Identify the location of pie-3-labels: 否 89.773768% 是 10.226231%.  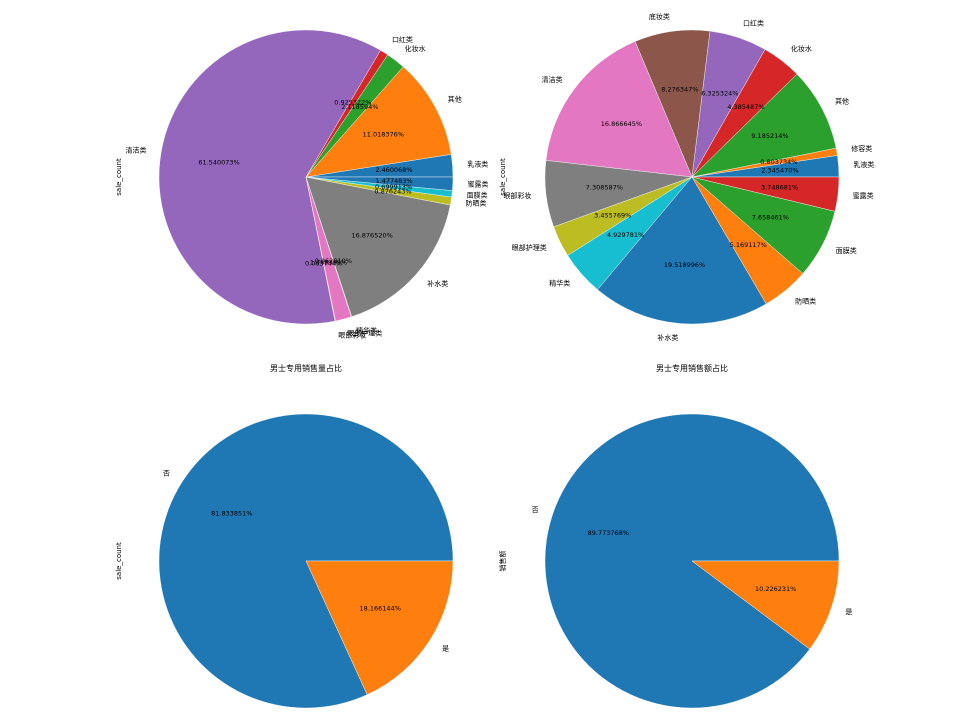
(692, 561).